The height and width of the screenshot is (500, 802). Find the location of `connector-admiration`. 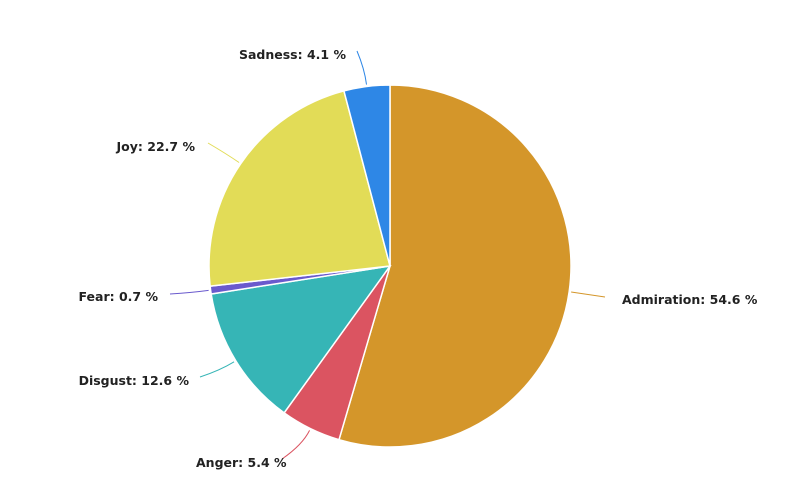

connector-admiration is located at coordinates (588, 294).